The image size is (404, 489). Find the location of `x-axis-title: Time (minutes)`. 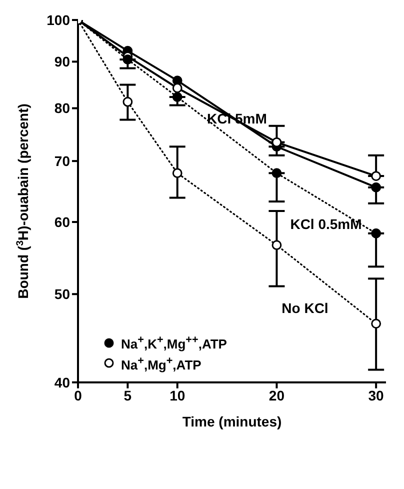

x-axis-title: Time (minutes) is located at coordinates (232, 421).